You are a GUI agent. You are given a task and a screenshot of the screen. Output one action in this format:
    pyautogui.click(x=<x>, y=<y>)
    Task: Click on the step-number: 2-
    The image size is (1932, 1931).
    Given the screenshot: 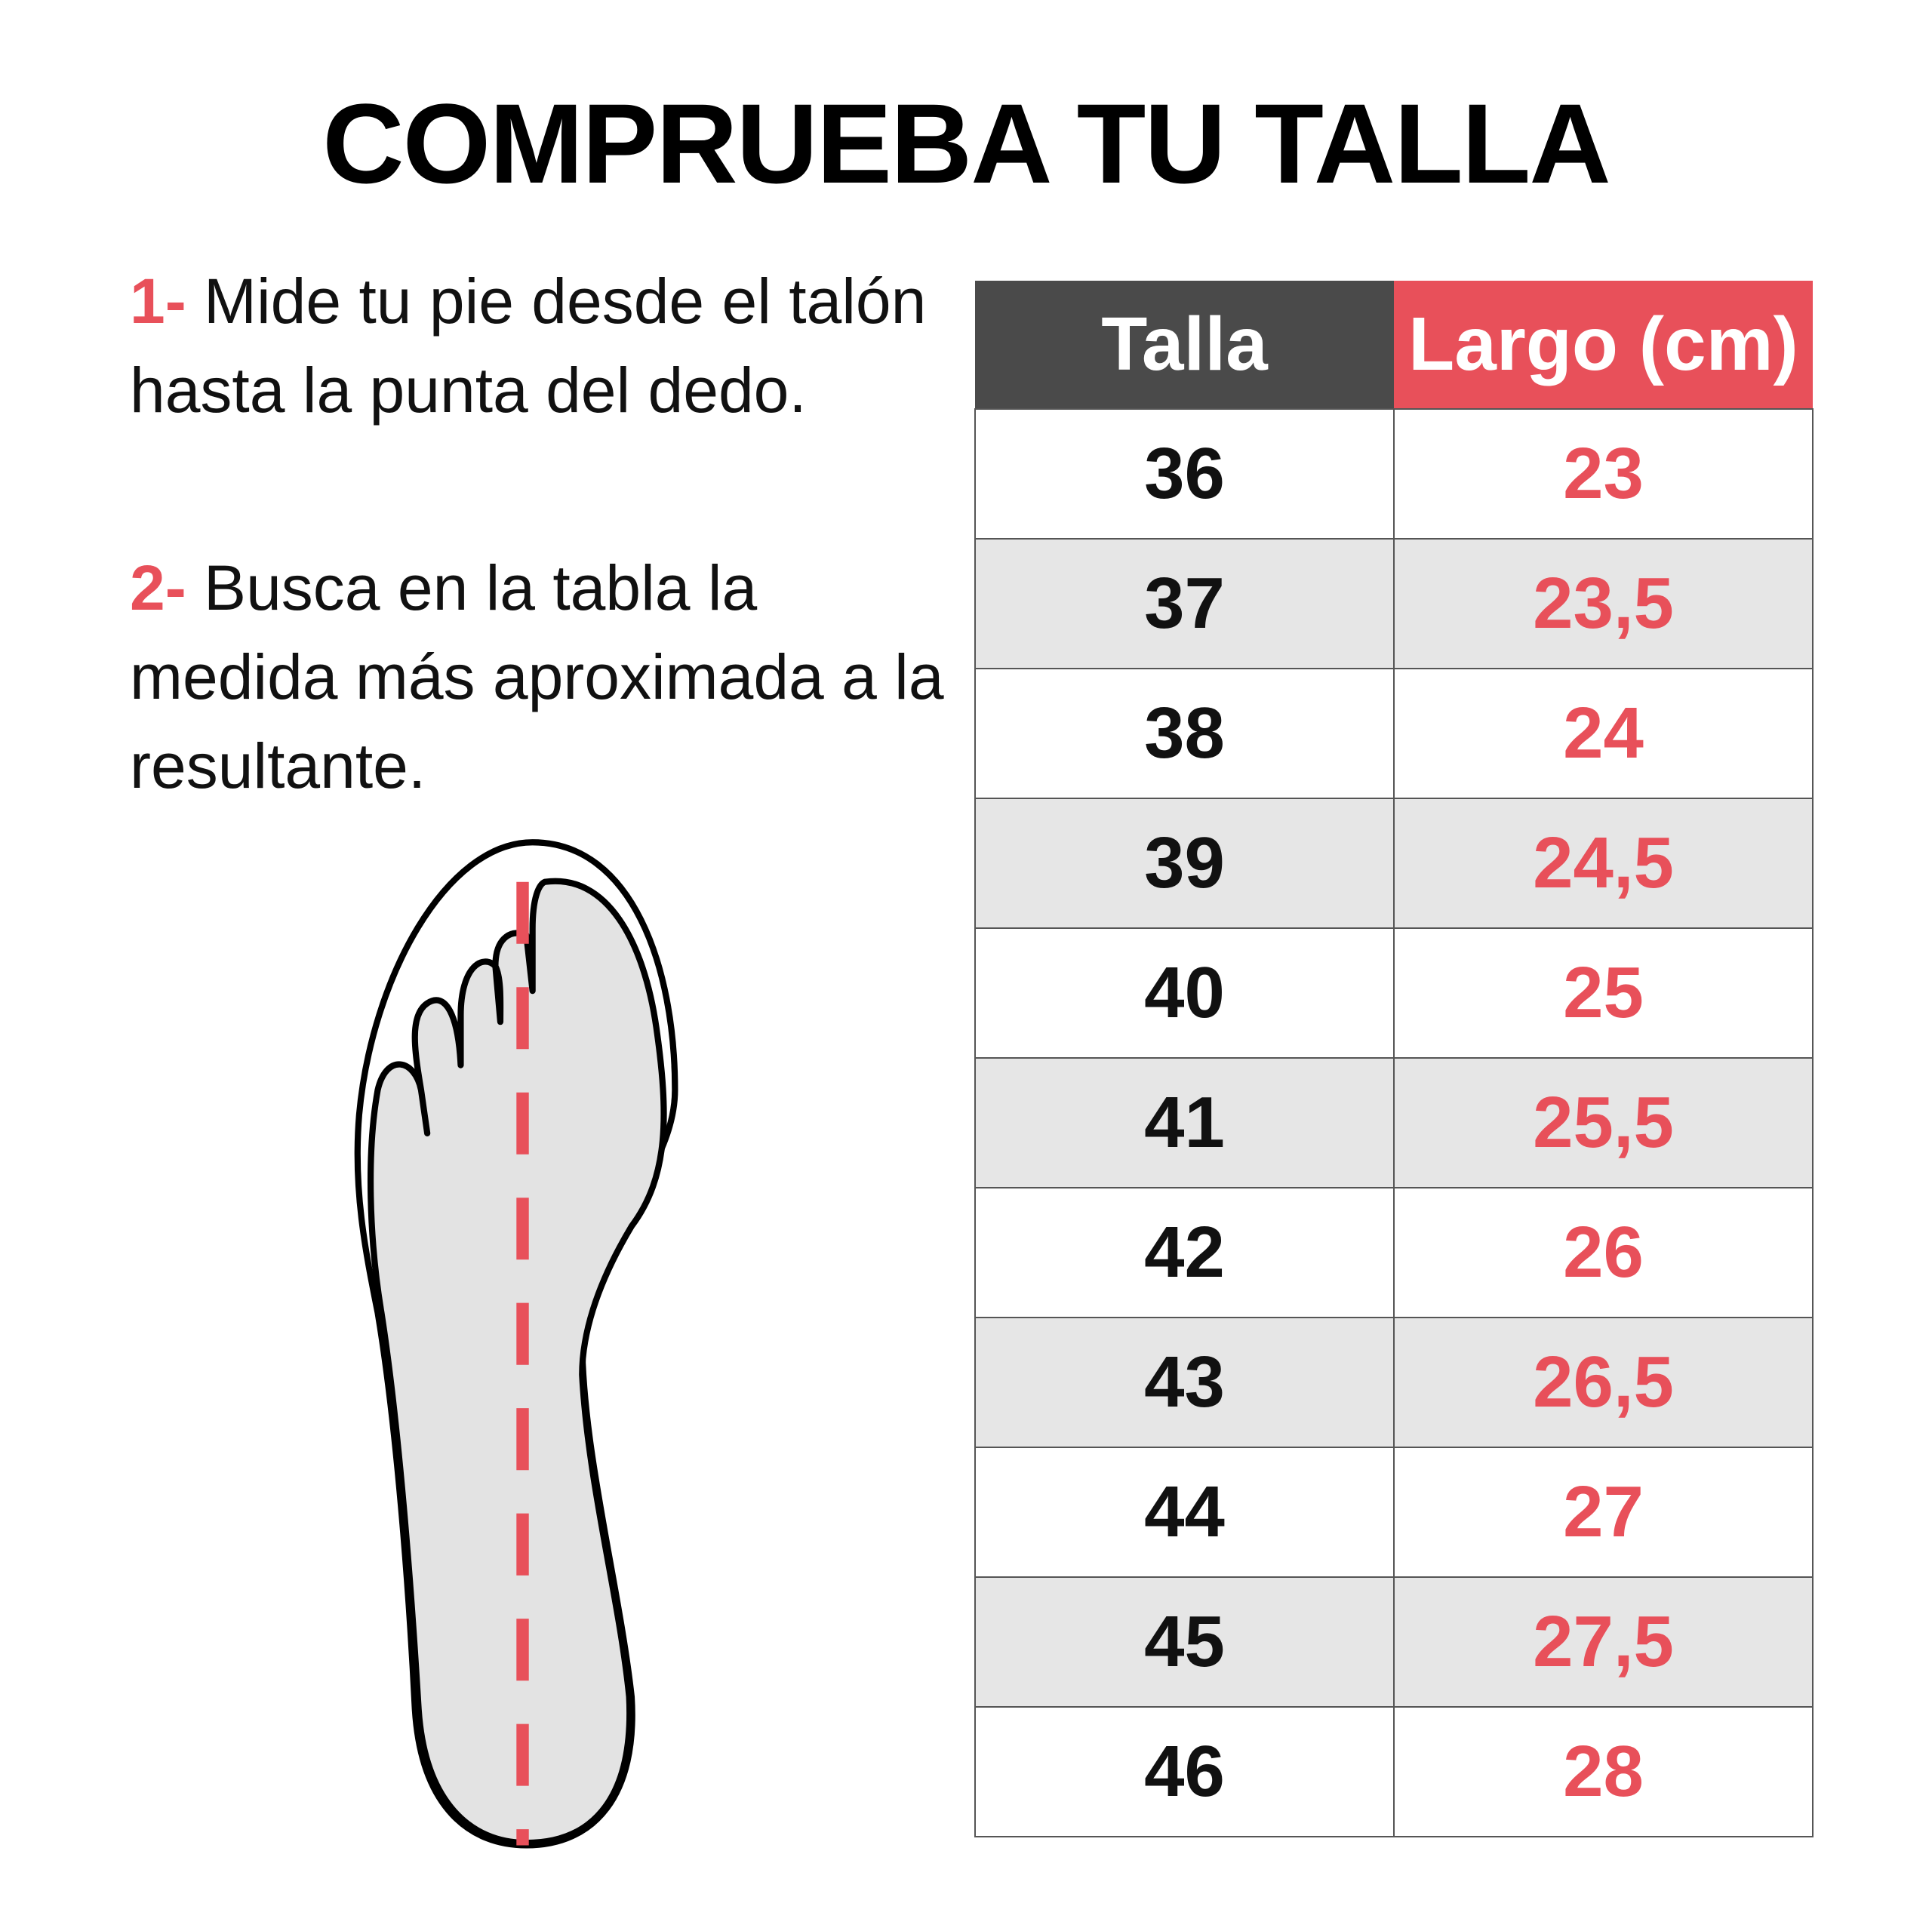 What is the action you would take?
    pyautogui.click(x=158, y=588)
    